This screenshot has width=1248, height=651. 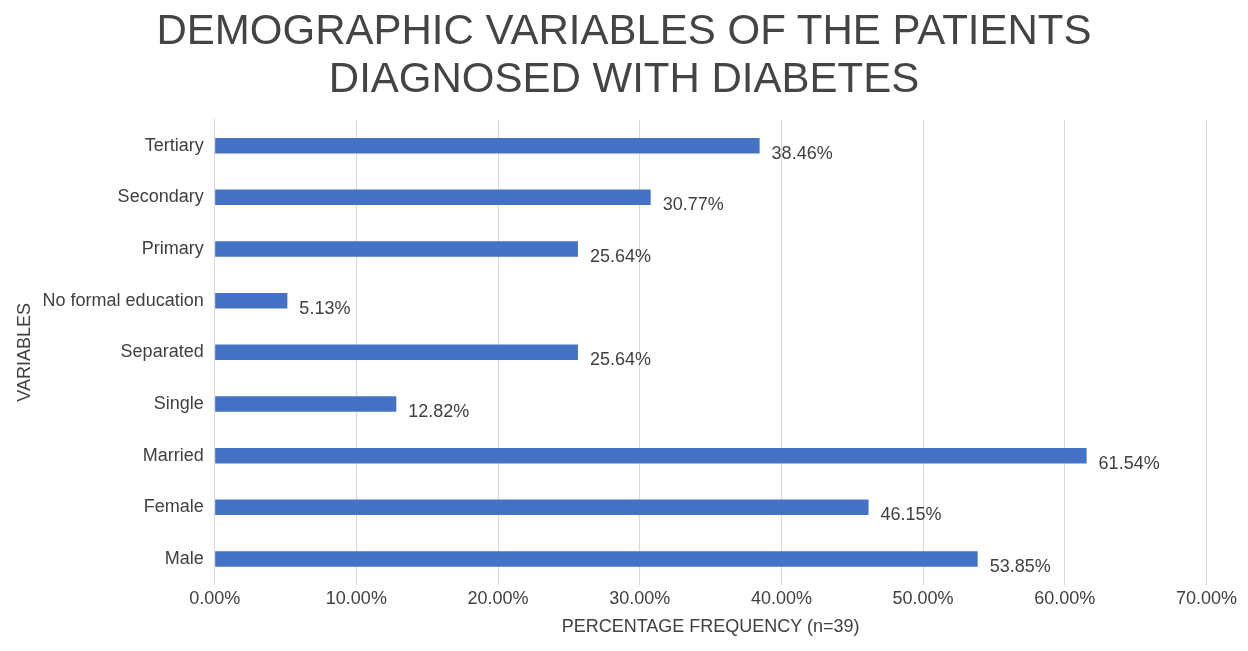 What do you see at coordinates (160, 196) in the screenshot?
I see `y-tick-label: Secondary` at bounding box center [160, 196].